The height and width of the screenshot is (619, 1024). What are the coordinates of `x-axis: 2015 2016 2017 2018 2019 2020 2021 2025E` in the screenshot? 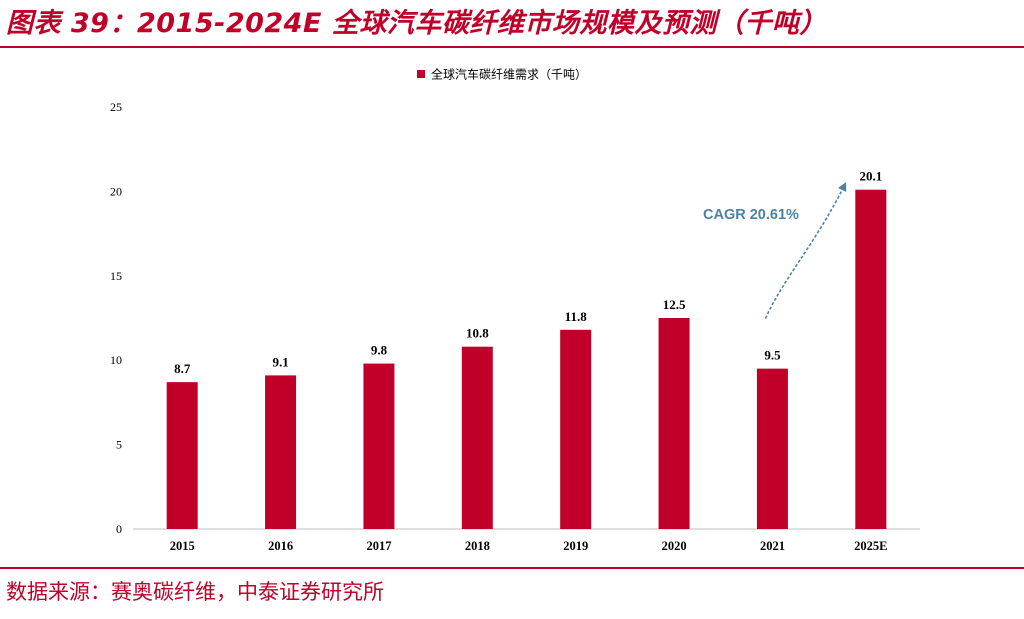 It's located at (529, 546).